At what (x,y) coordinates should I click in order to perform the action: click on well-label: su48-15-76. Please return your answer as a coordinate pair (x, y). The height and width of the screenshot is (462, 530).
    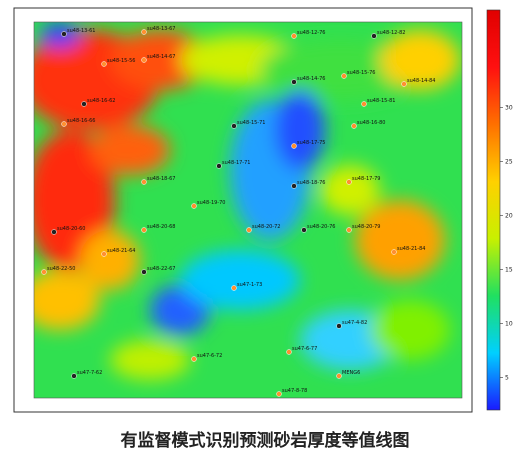
    Looking at the image, I should click on (361, 73).